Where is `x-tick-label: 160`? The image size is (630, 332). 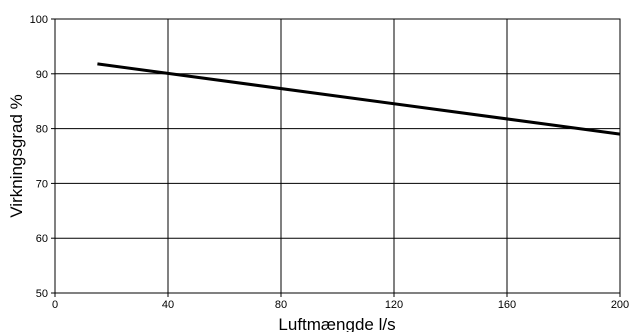
x-tick-label: 160 is located at coordinates (507, 305).